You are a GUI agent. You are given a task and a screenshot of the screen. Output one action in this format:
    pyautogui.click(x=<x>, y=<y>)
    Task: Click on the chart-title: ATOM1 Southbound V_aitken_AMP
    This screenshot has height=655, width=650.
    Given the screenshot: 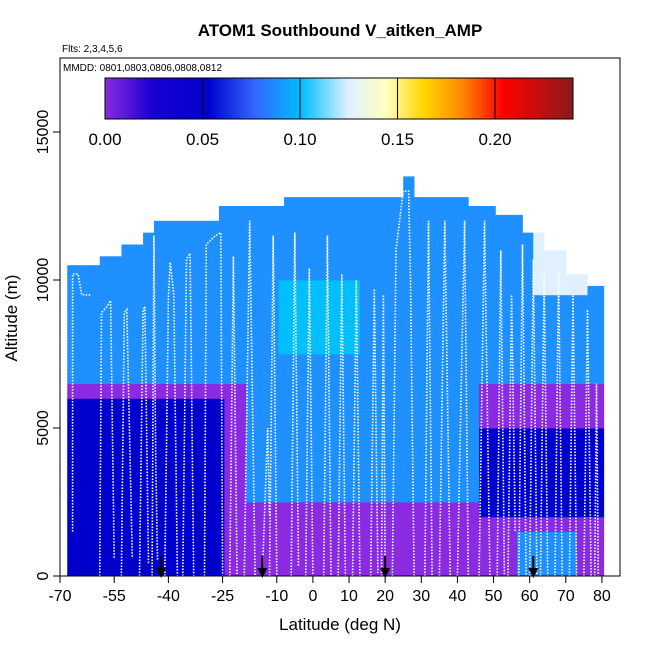 What is the action you would take?
    pyautogui.click(x=340, y=30)
    